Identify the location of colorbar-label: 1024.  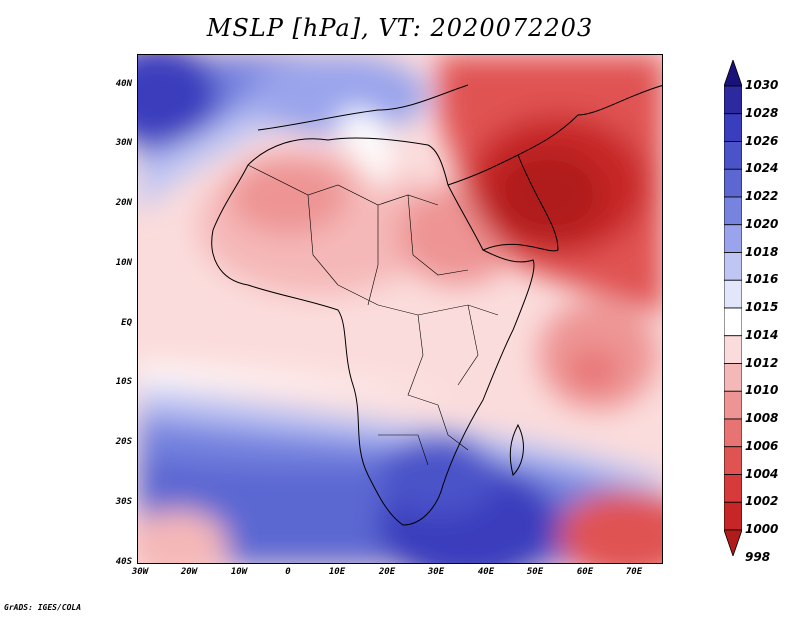
(762, 168).